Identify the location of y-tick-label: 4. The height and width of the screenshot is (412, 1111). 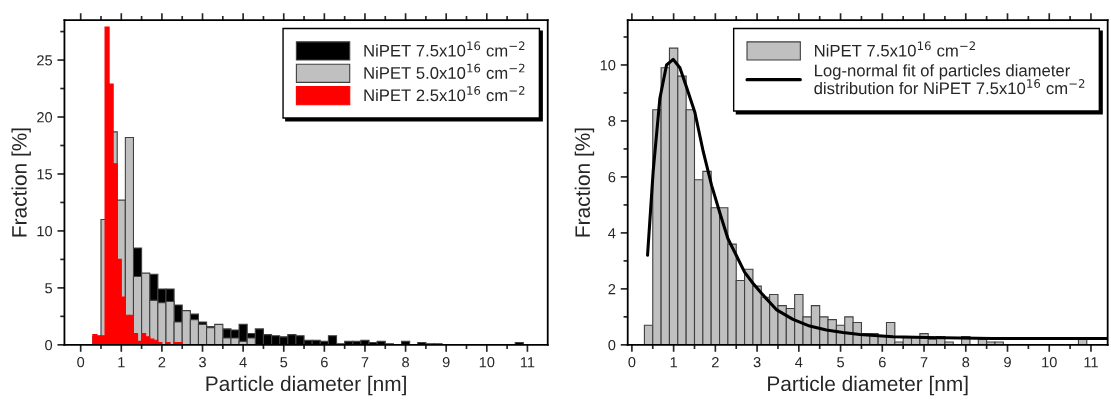
(612, 233).